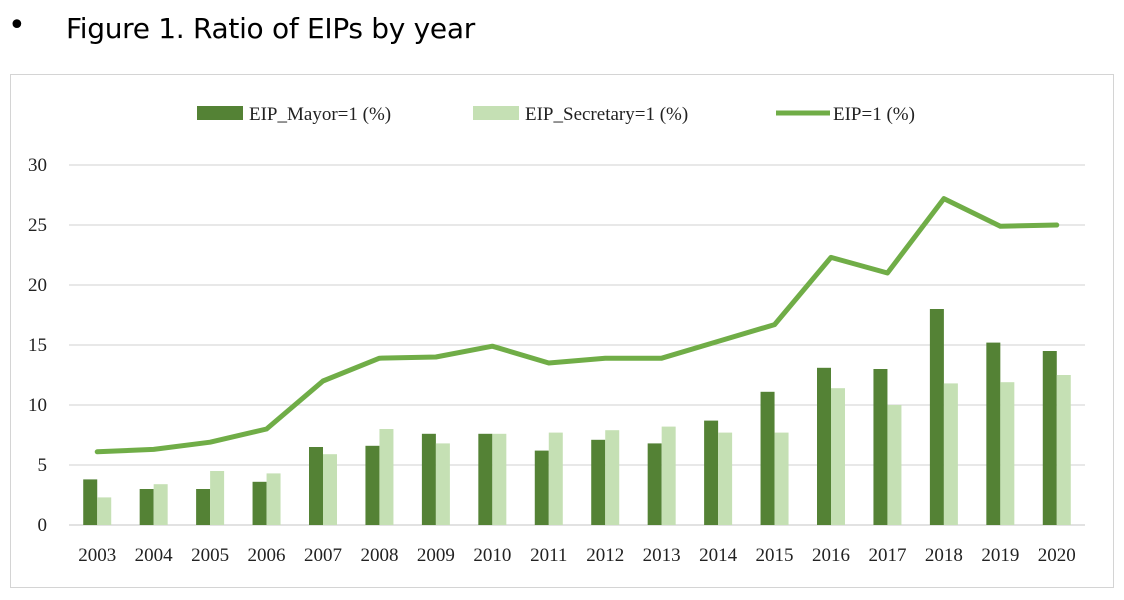 The image size is (1124, 600). I want to click on x-tick-label-2008: 2008, so click(379, 555).